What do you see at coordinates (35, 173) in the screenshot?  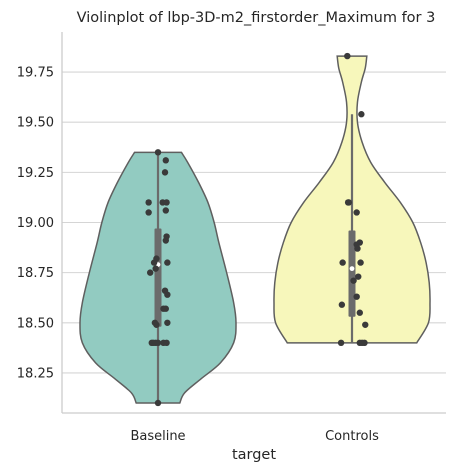 I see `y-tick-label: 19.25` at bounding box center [35, 173].